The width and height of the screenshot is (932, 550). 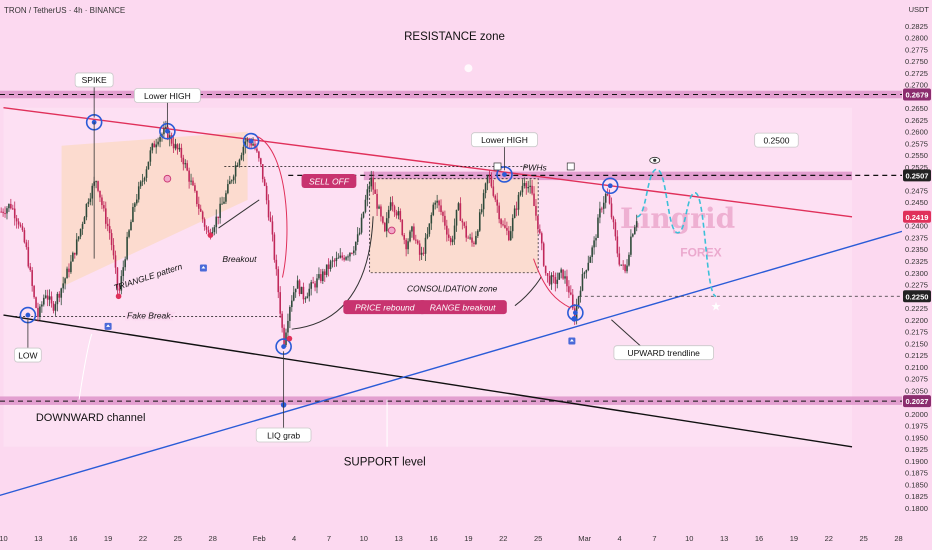 What do you see at coordinates (73, 538) in the screenshot?
I see `time-tick-label: 16` at bounding box center [73, 538].